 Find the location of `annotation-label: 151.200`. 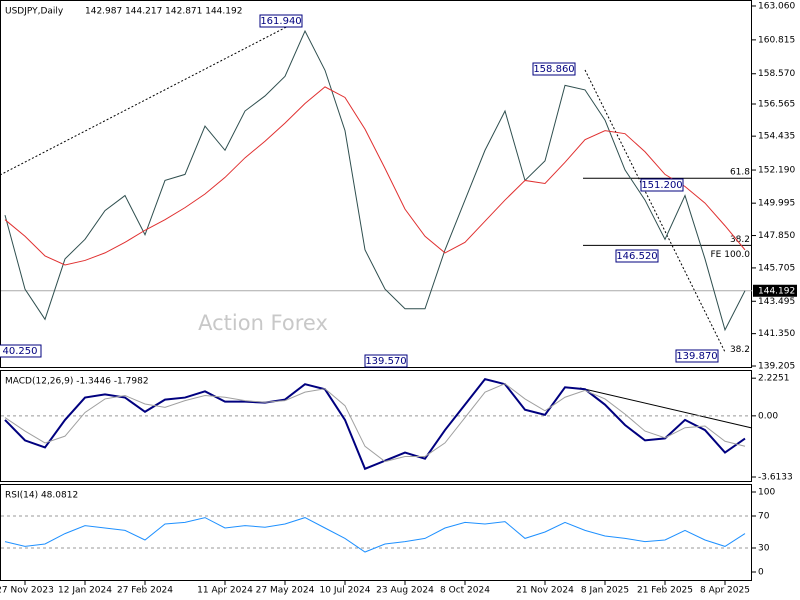

annotation-label: 151.200 is located at coordinates (661, 185).